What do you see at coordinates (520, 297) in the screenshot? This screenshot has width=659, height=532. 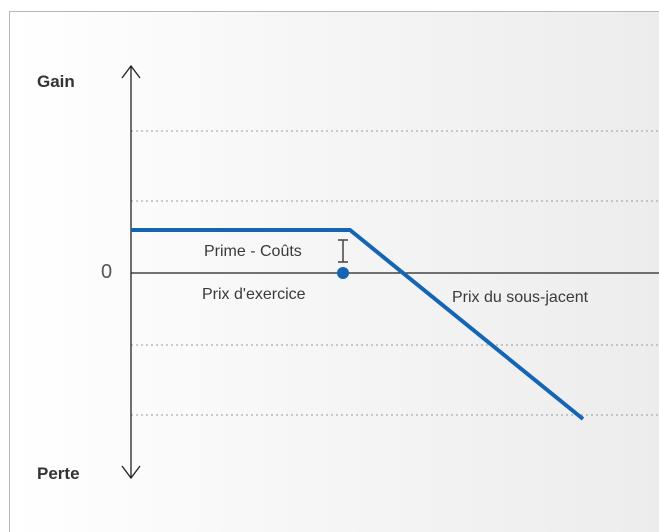 I see `underlying-price-label: Prix du sous-jacent` at bounding box center [520, 297].